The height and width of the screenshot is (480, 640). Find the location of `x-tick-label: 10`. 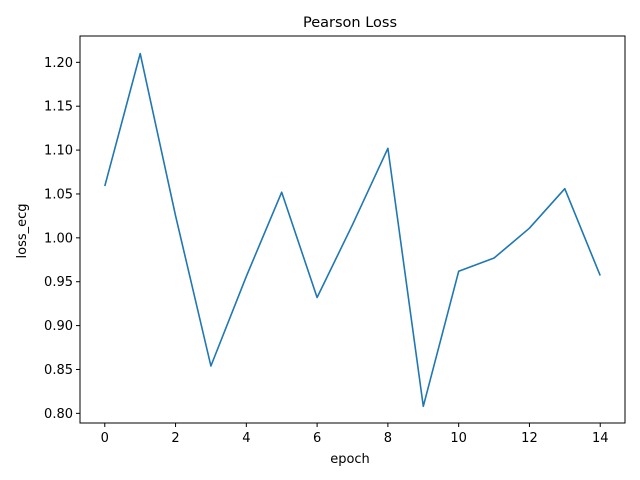

x-tick-label: 10 is located at coordinates (458, 438).